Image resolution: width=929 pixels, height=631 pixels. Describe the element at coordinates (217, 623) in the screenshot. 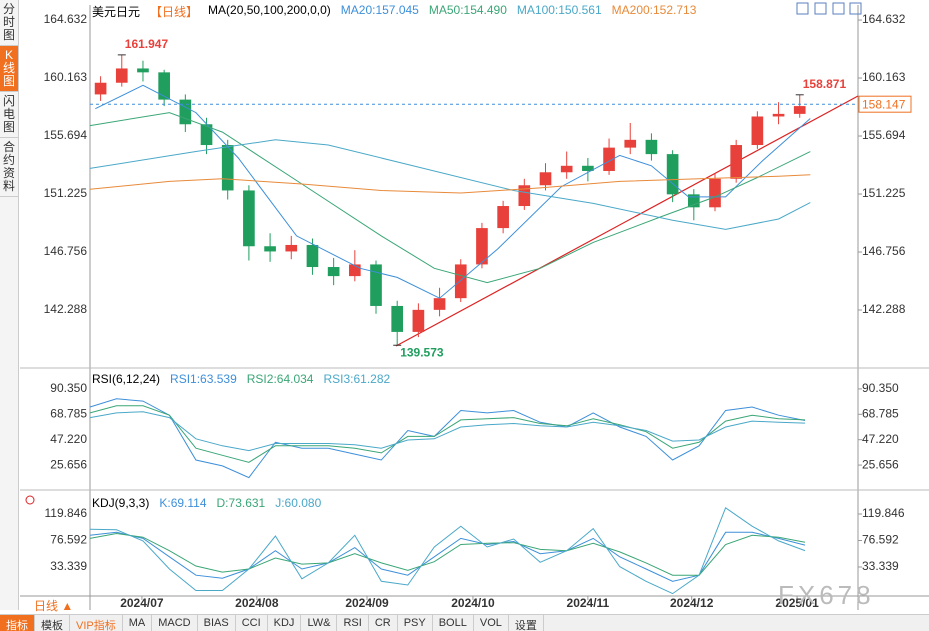

I see `toolbar-item: BIAS` at that location.